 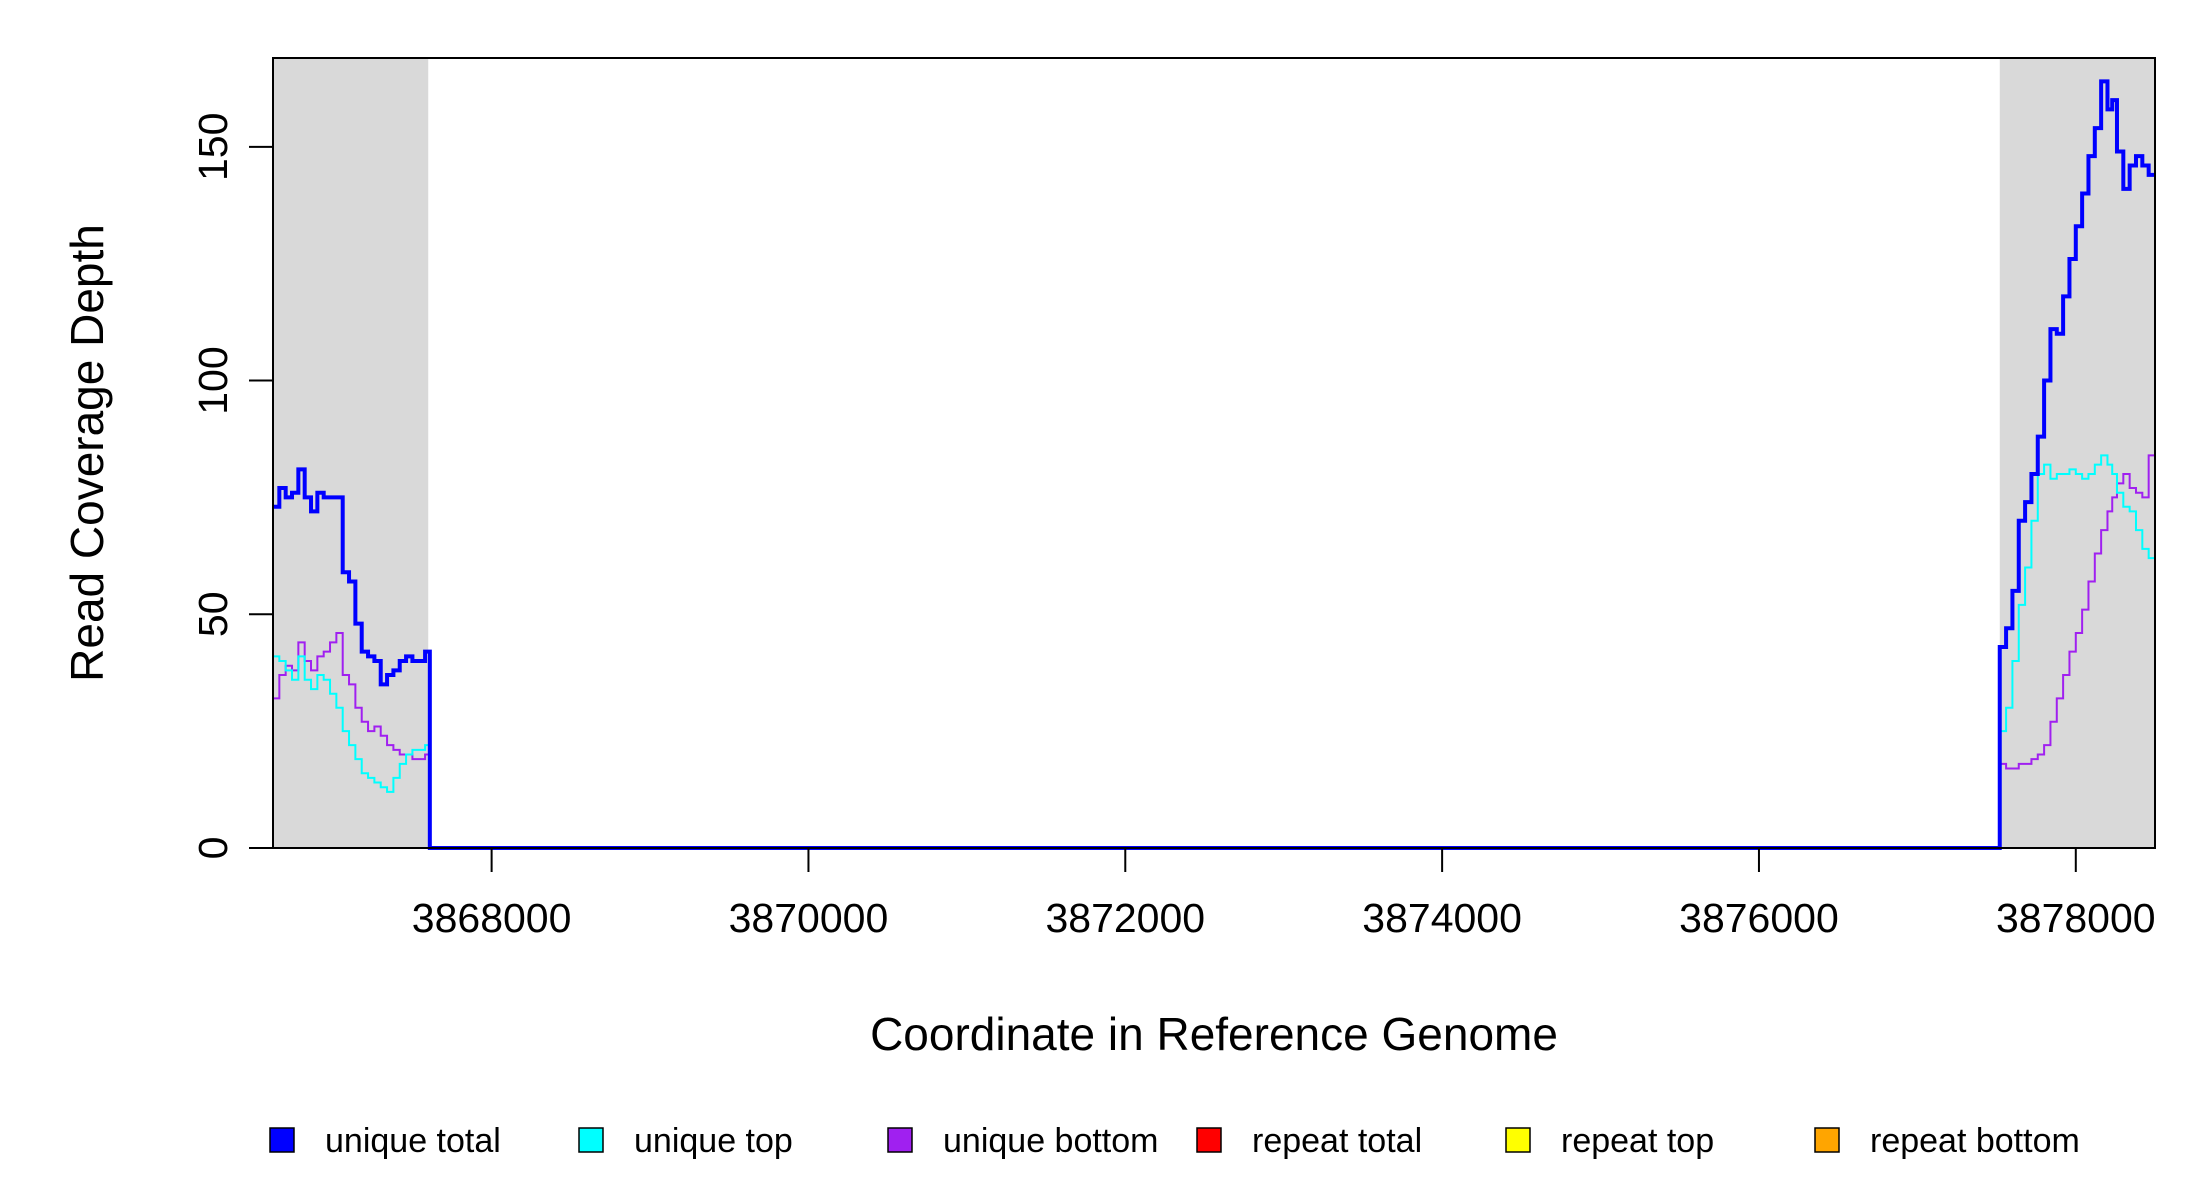 I want to click on legend-label-repeat-bottom: repeat bottom, so click(x=1975, y=1141).